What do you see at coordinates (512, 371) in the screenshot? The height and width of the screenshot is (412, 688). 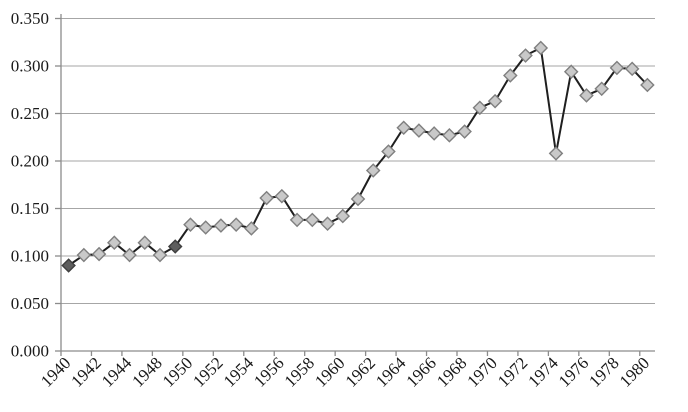 I see `x-tick-label: 1972` at bounding box center [512, 371].